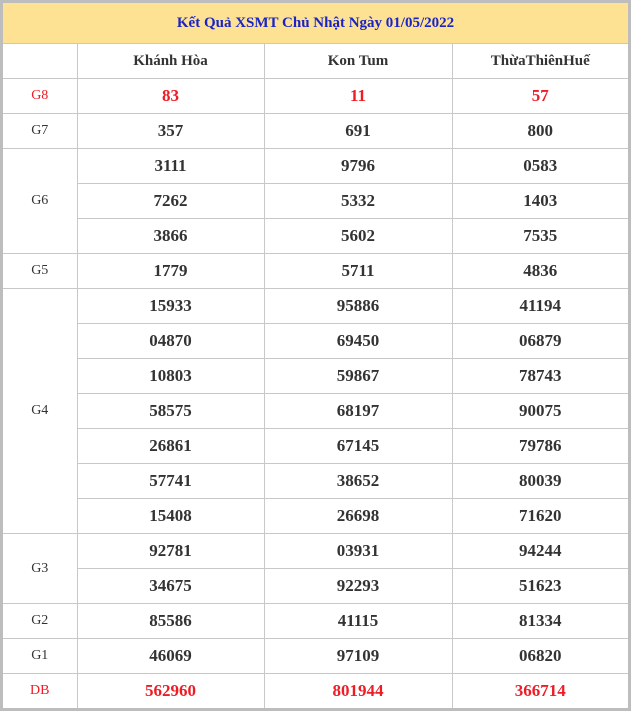 The image size is (631, 712). What do you see at coordinates (40, 271) in the screenshot?
I see `prize-label: G5` at bounding box center [40, 271].